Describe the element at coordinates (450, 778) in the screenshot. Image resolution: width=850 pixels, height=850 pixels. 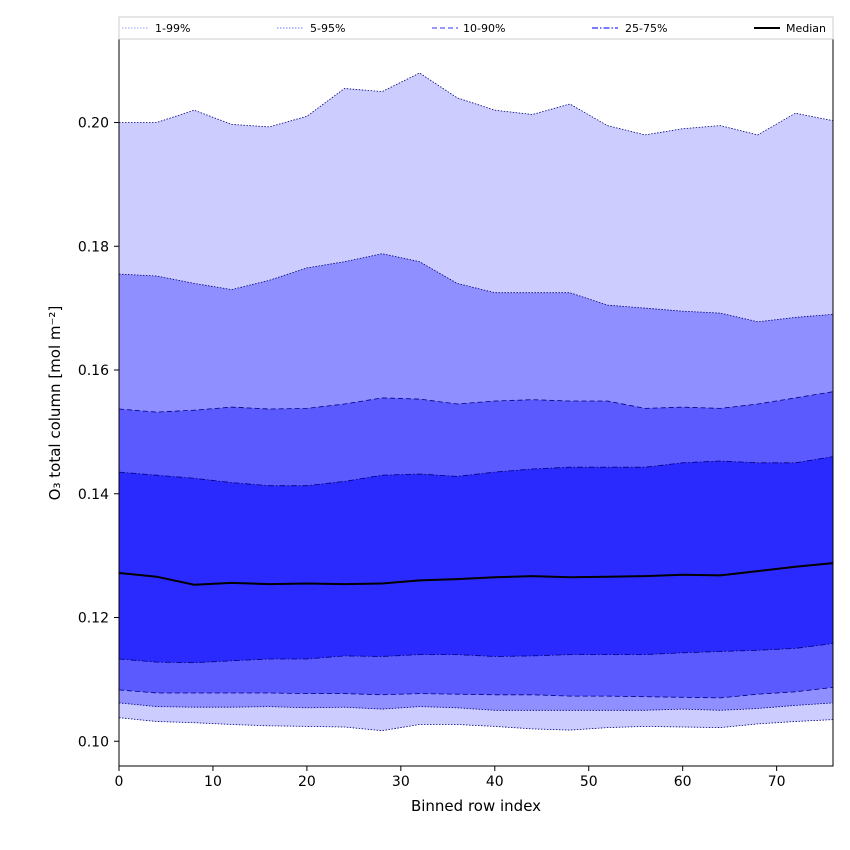
I see `x-axis: 0 10 20 30 40 50 60 70` at that location.